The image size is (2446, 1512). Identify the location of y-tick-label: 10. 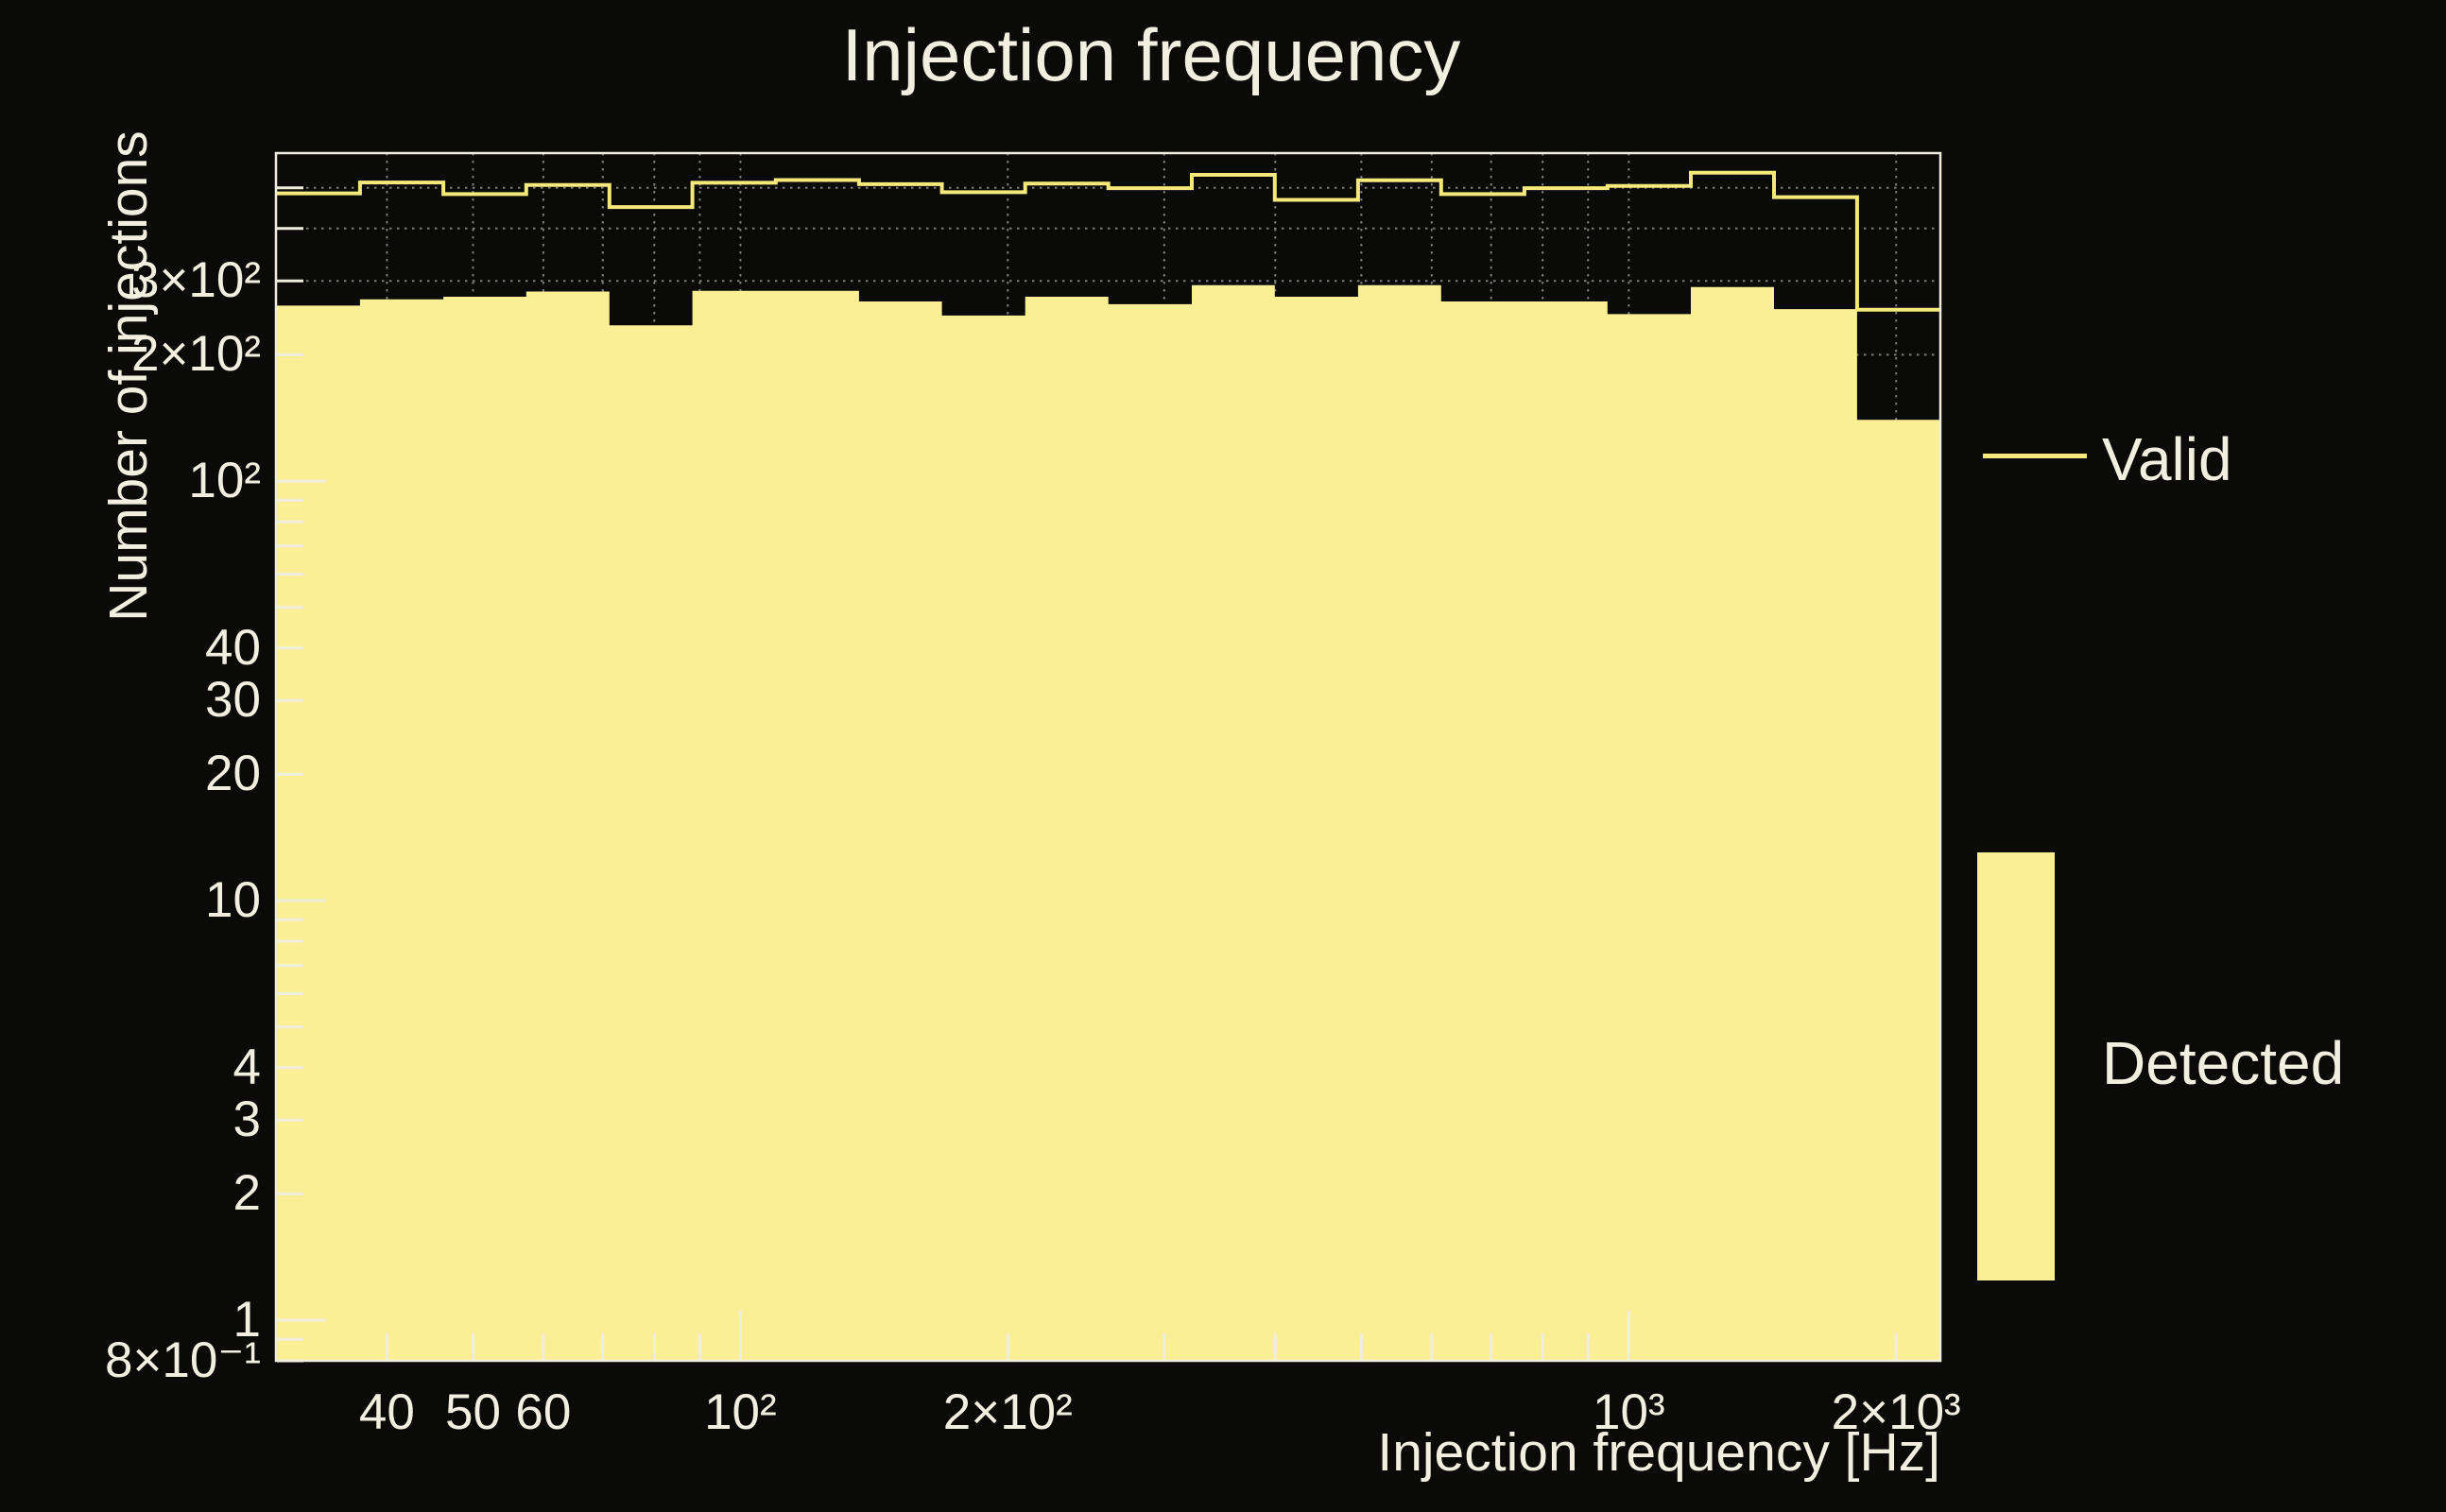
(233, 900).